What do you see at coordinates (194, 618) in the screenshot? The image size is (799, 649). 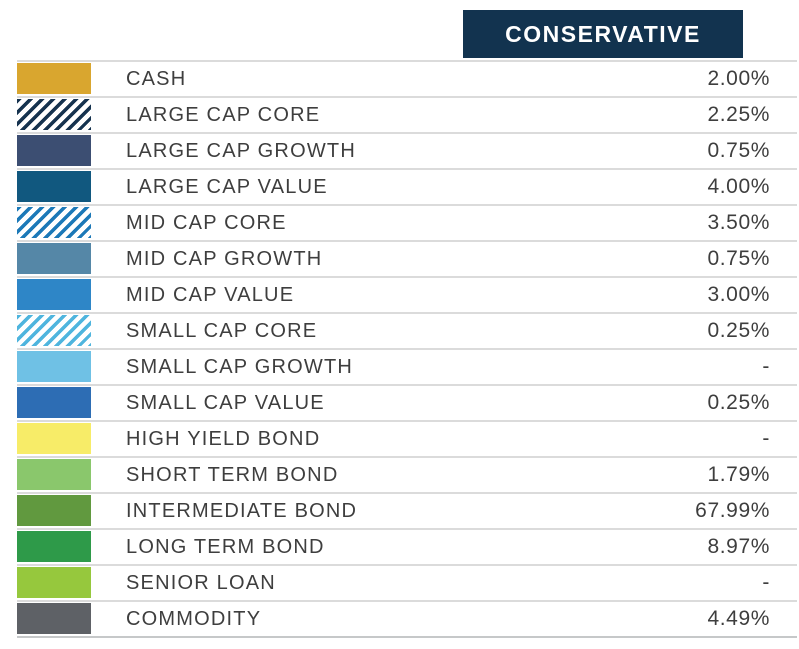 I see `asset-class-label: COMMODITY` at bounding box center [194, 618].